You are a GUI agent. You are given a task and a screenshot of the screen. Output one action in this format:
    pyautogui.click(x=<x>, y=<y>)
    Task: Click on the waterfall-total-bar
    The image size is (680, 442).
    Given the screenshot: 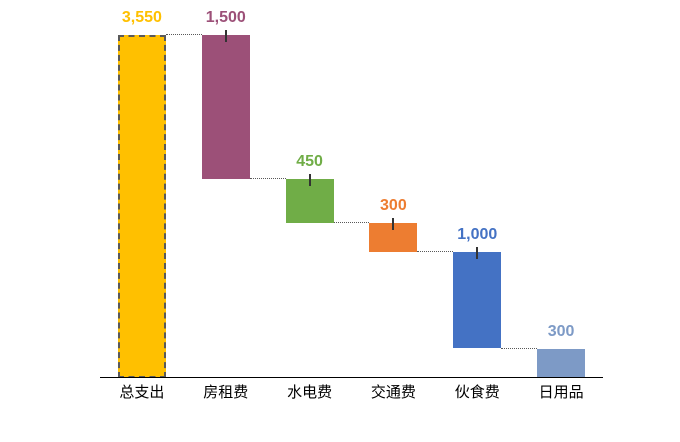 What is the action you would take?
    pyautogui.click(x=141, y=206)
    